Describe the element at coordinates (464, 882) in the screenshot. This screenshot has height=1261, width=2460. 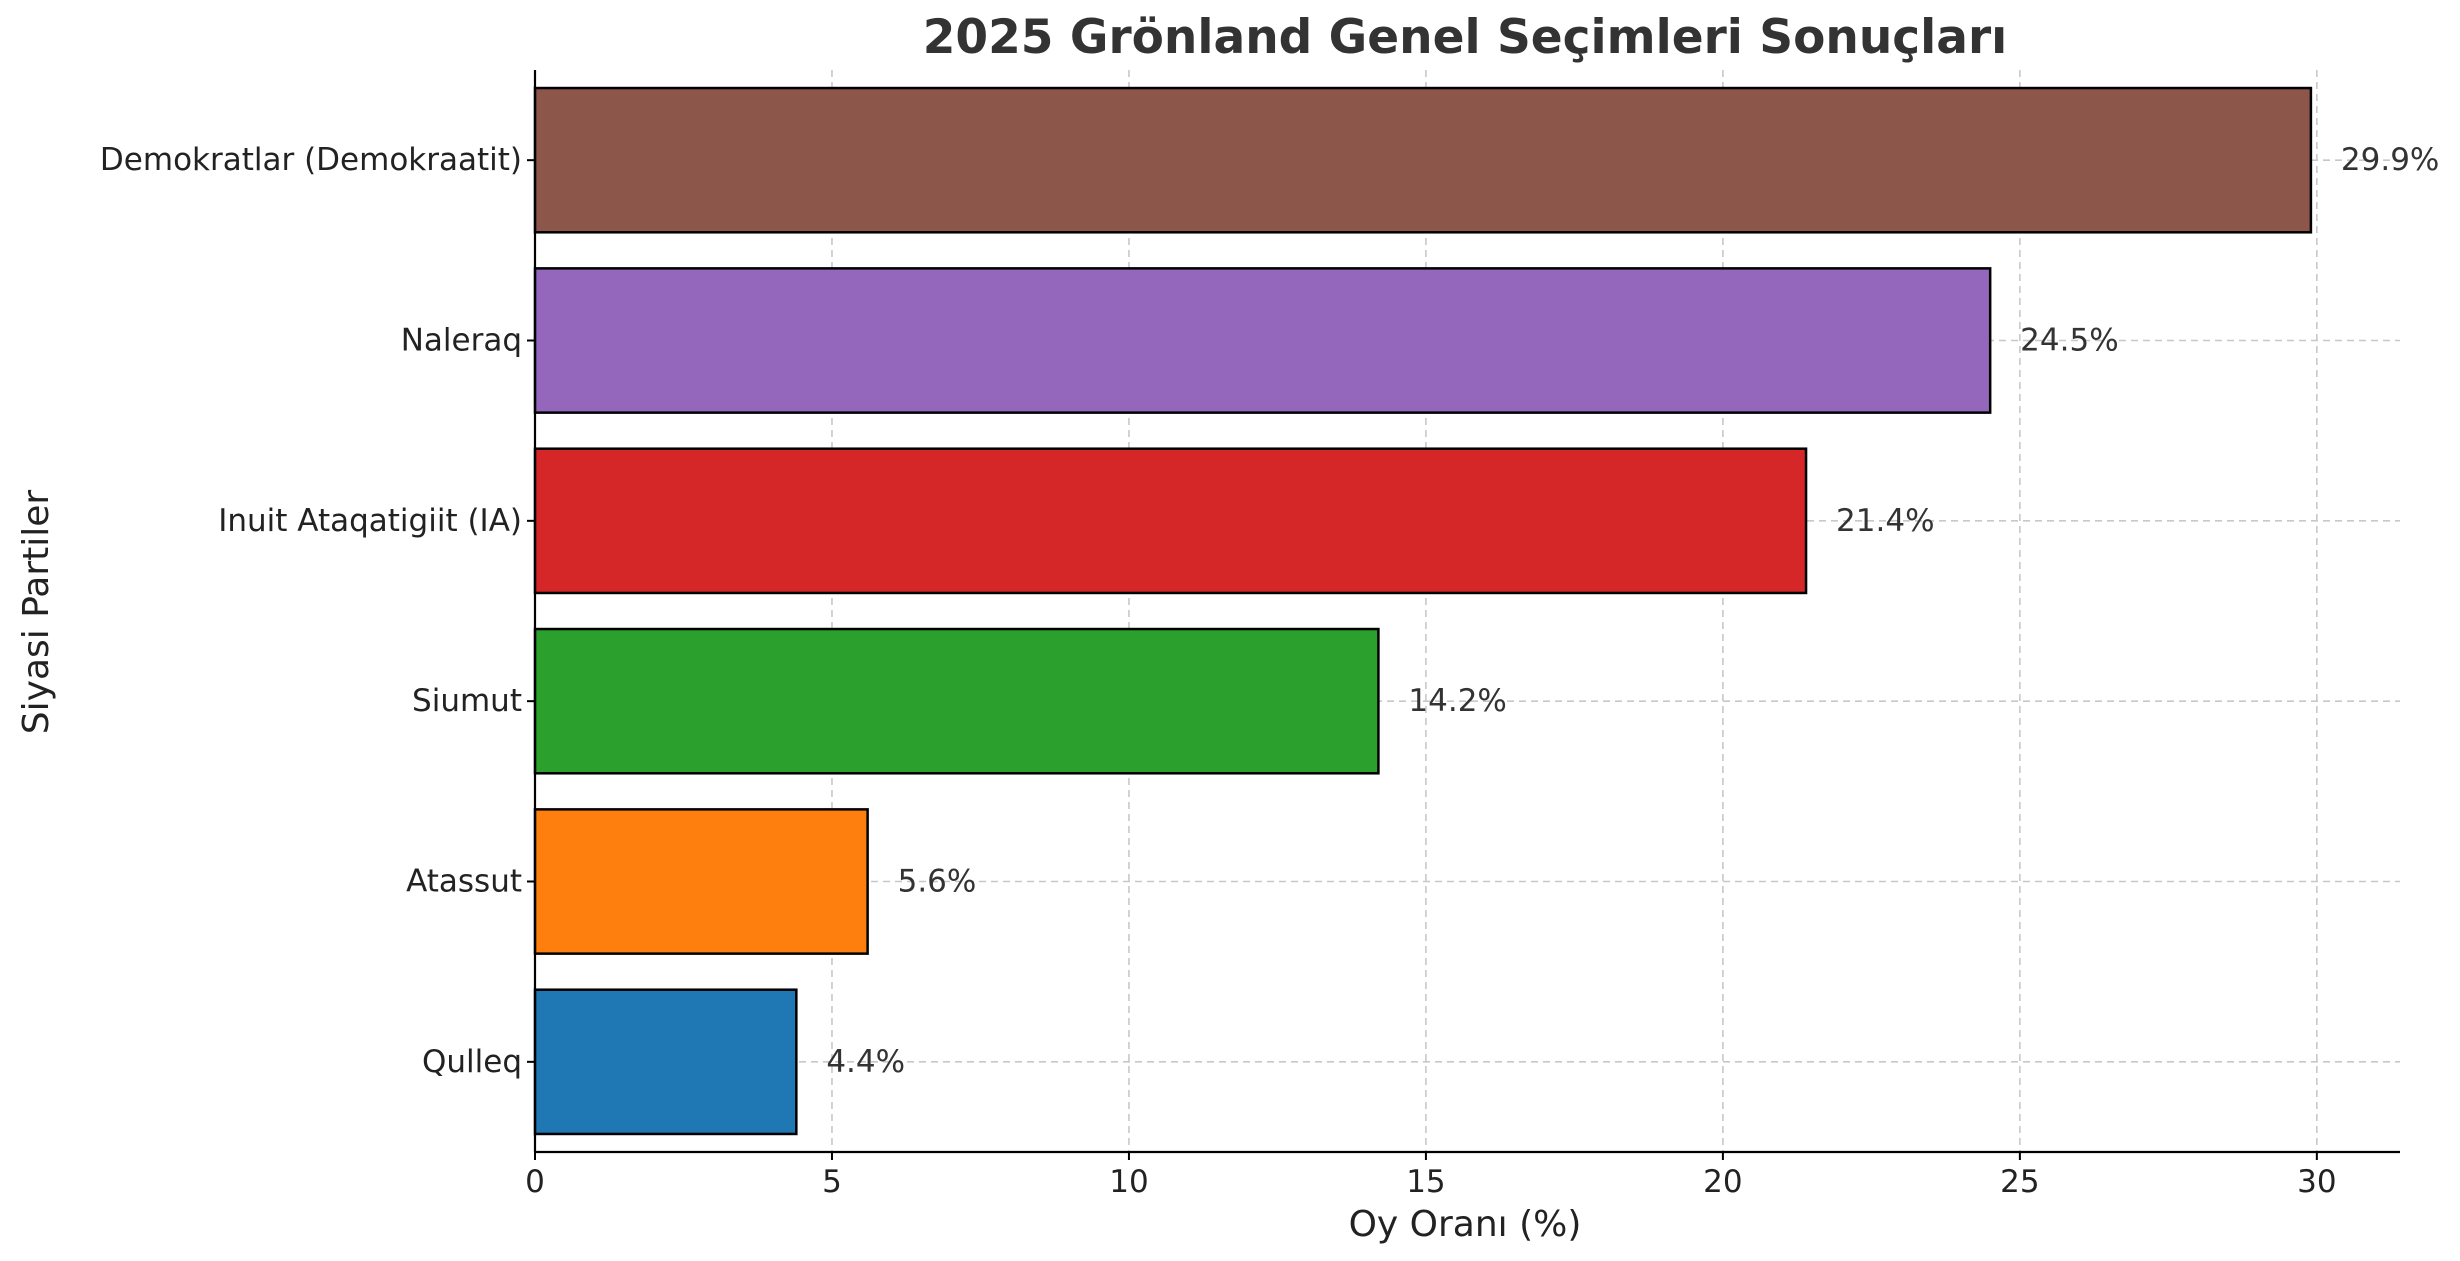
I see `y-tick-label: Atassut` at that location.